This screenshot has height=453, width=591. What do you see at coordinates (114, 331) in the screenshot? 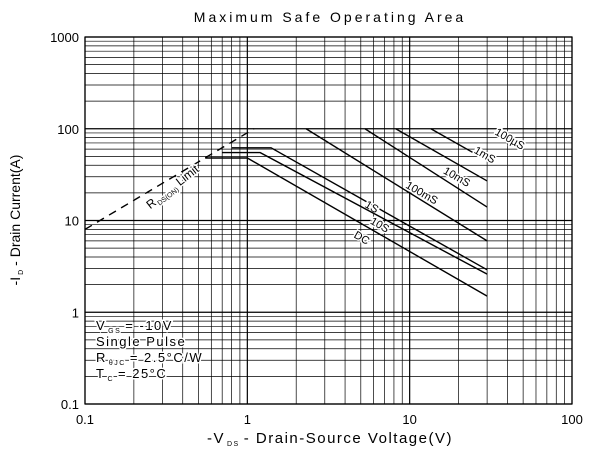
I see `annotation-line-sub: GS` at bounding box center [114, 331].